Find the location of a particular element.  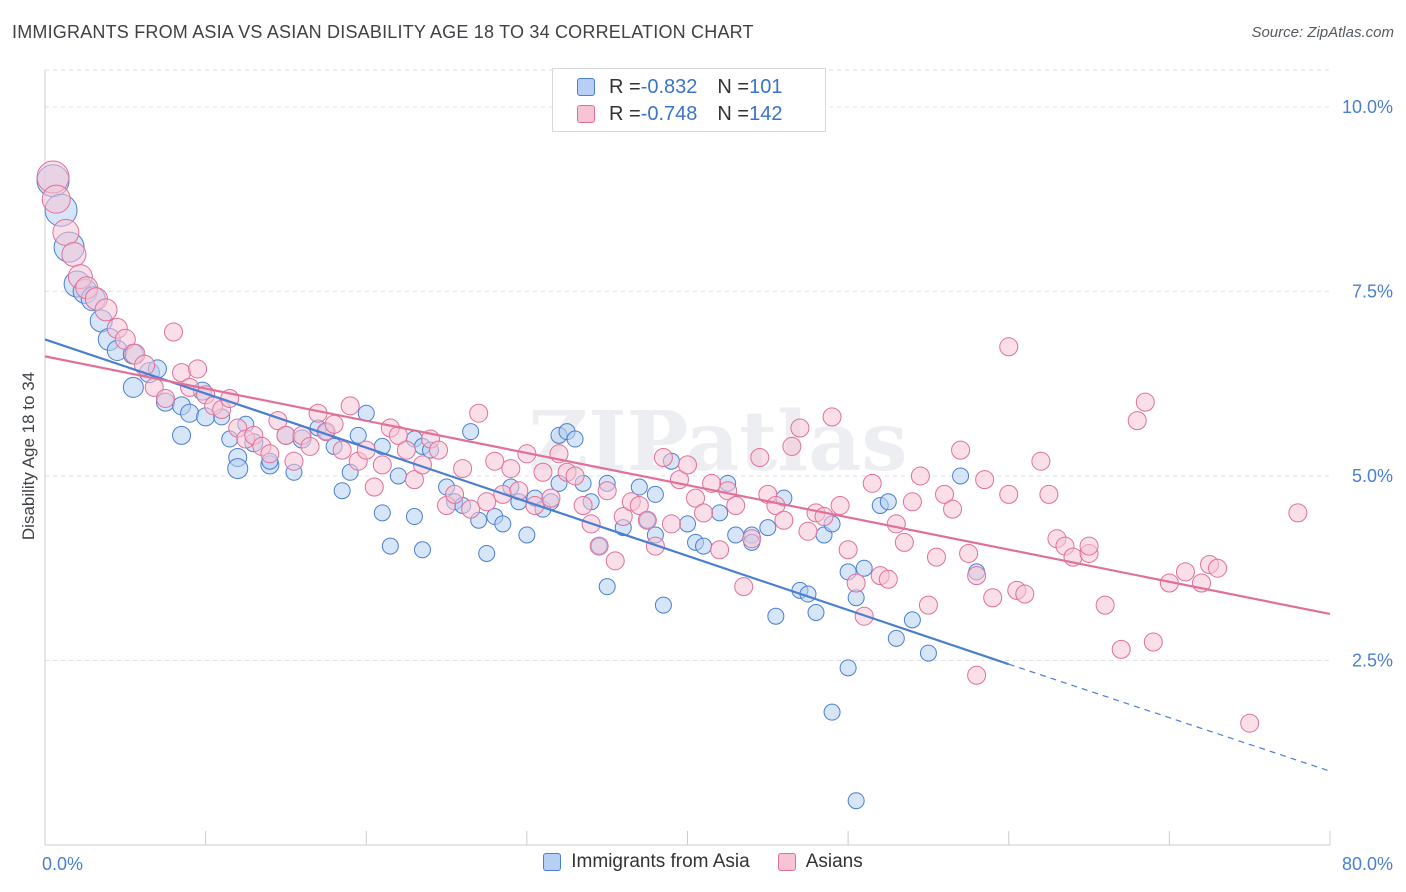

y-tick-label: 5.0% is located at coordinates (1372, 476).